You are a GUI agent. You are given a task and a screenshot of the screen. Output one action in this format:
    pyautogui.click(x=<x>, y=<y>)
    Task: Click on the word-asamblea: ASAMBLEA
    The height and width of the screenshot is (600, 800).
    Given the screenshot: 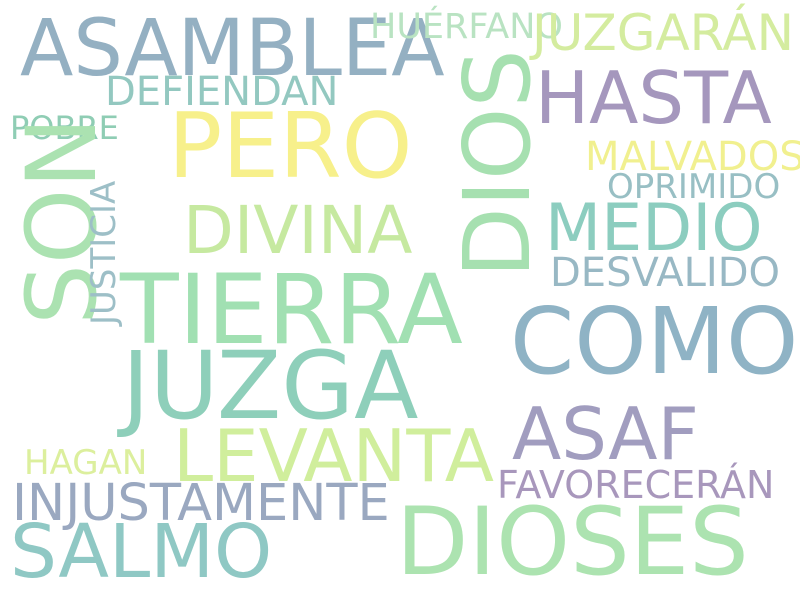 What is the action you would take?
    pyautogui.click(x=232, y=49)
    